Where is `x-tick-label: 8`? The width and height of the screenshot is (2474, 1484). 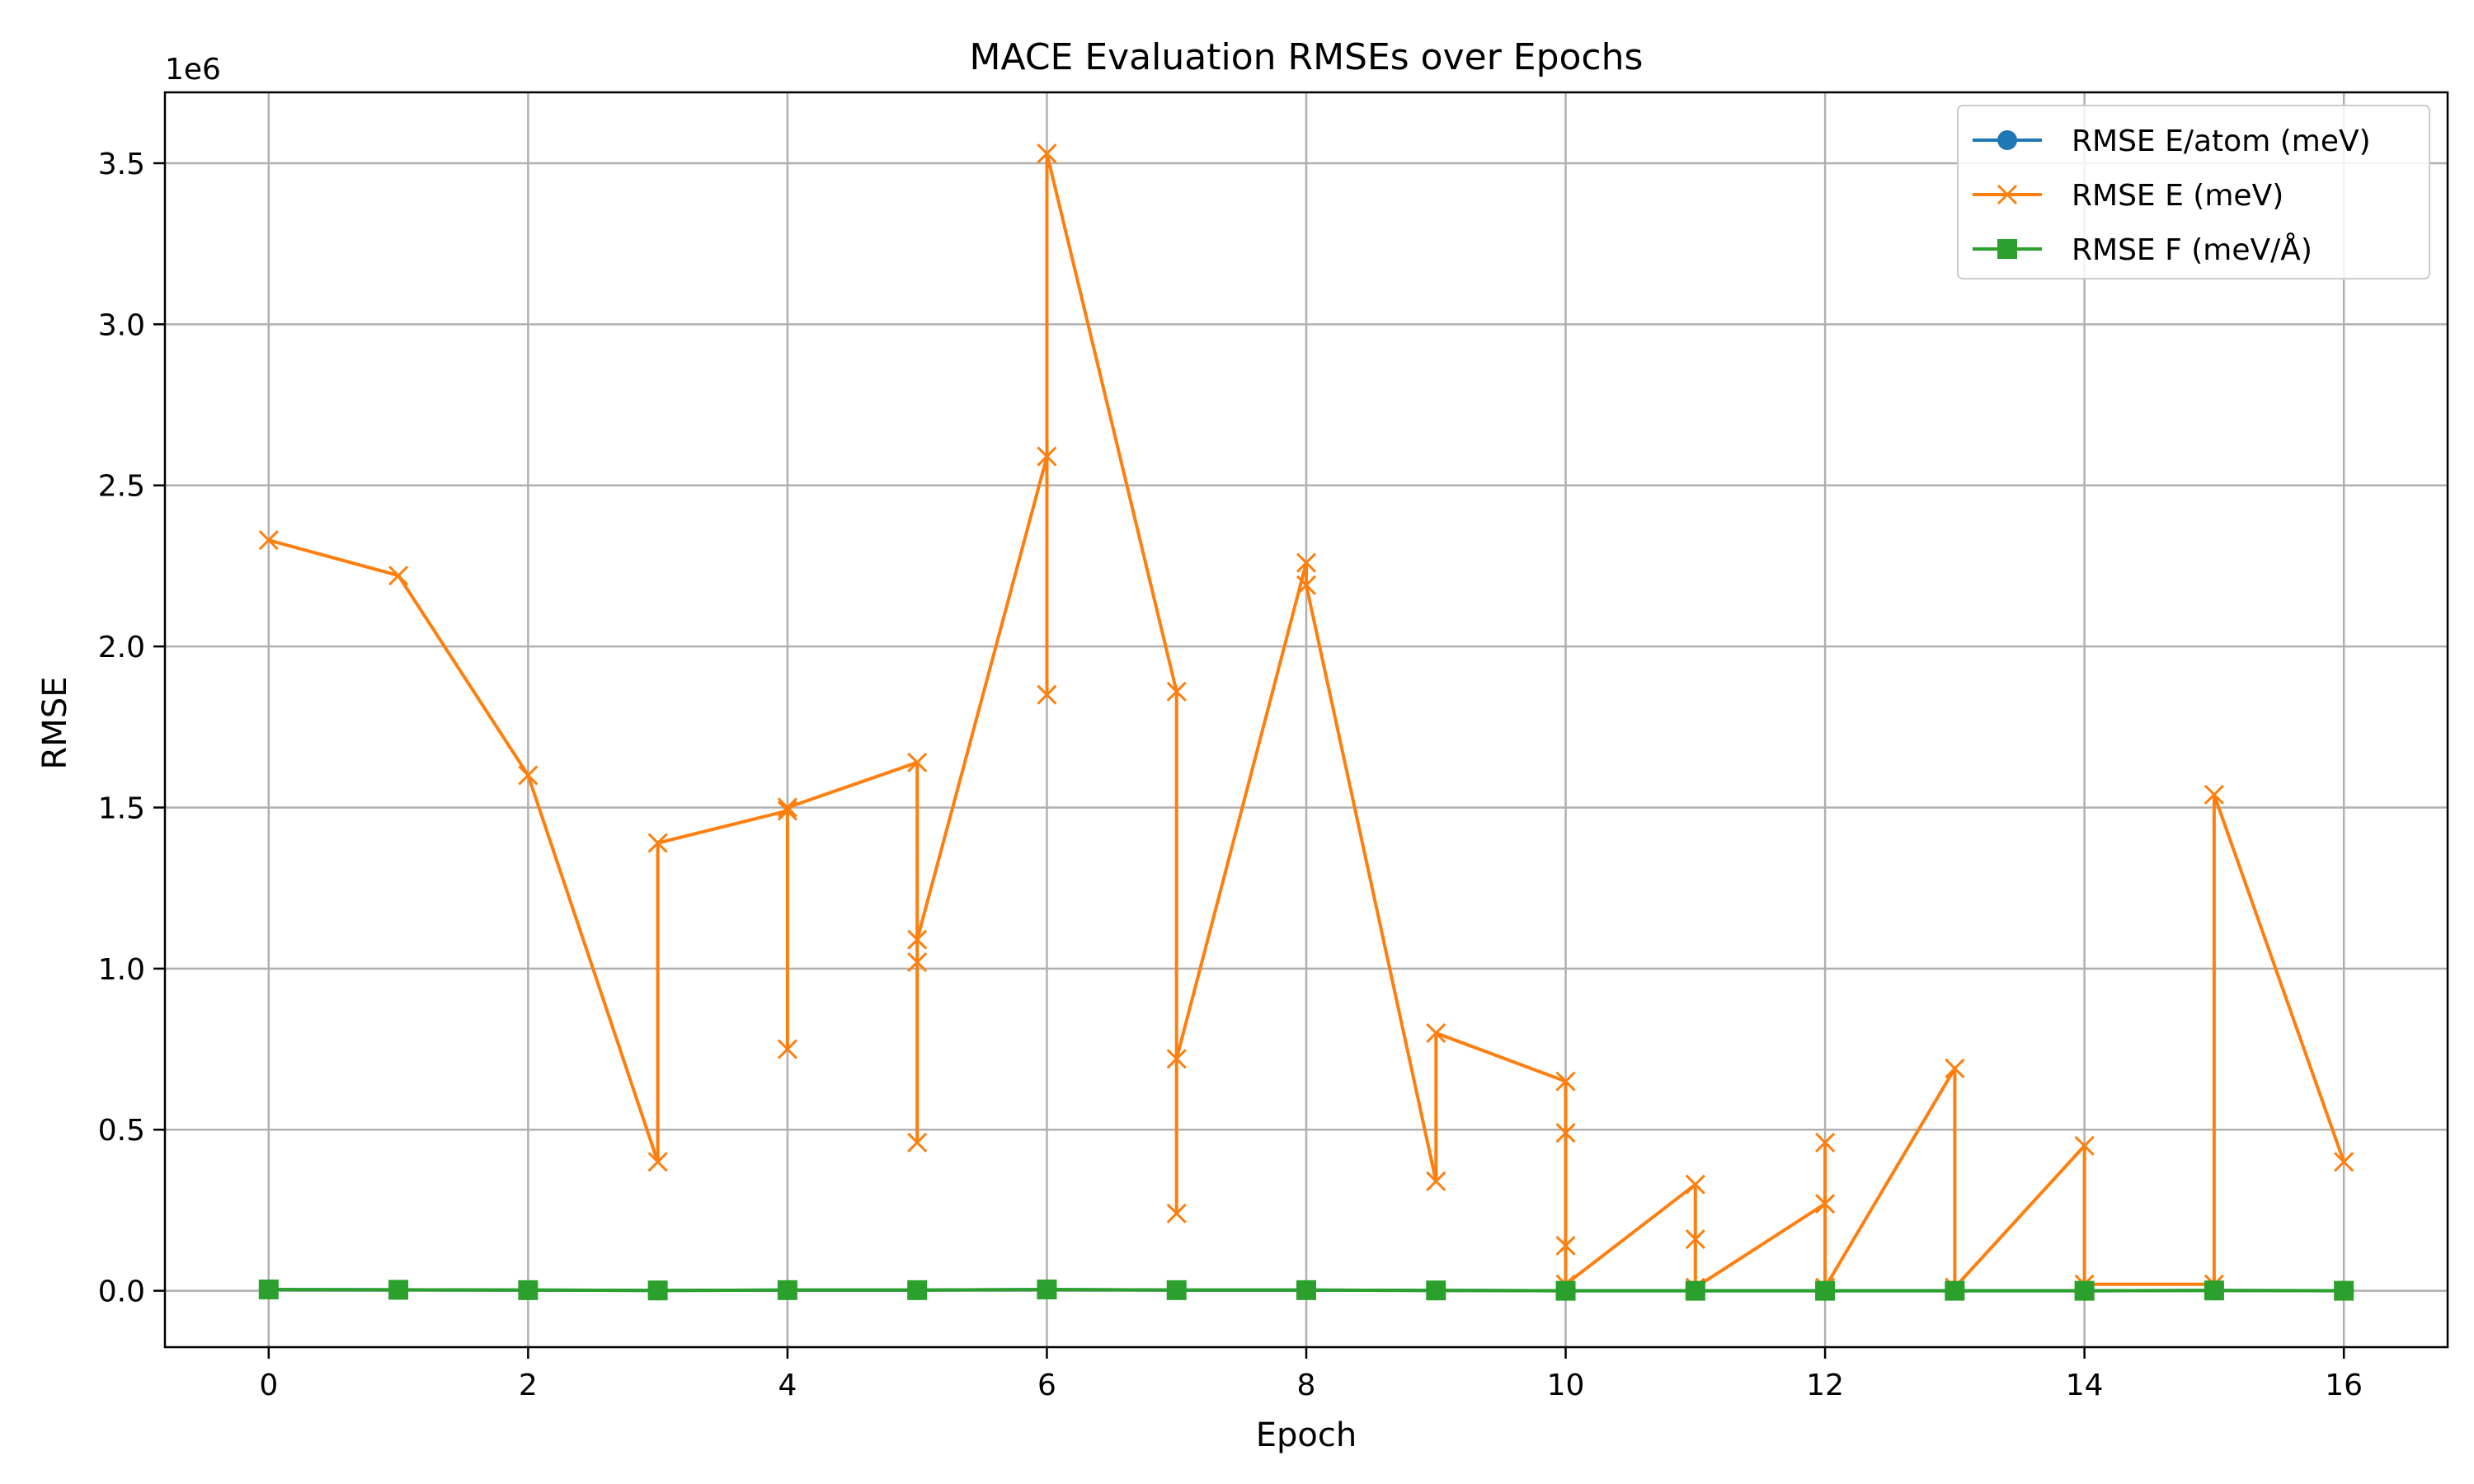
x-tick-label: 8 is located at coordinates (1306, 1385).